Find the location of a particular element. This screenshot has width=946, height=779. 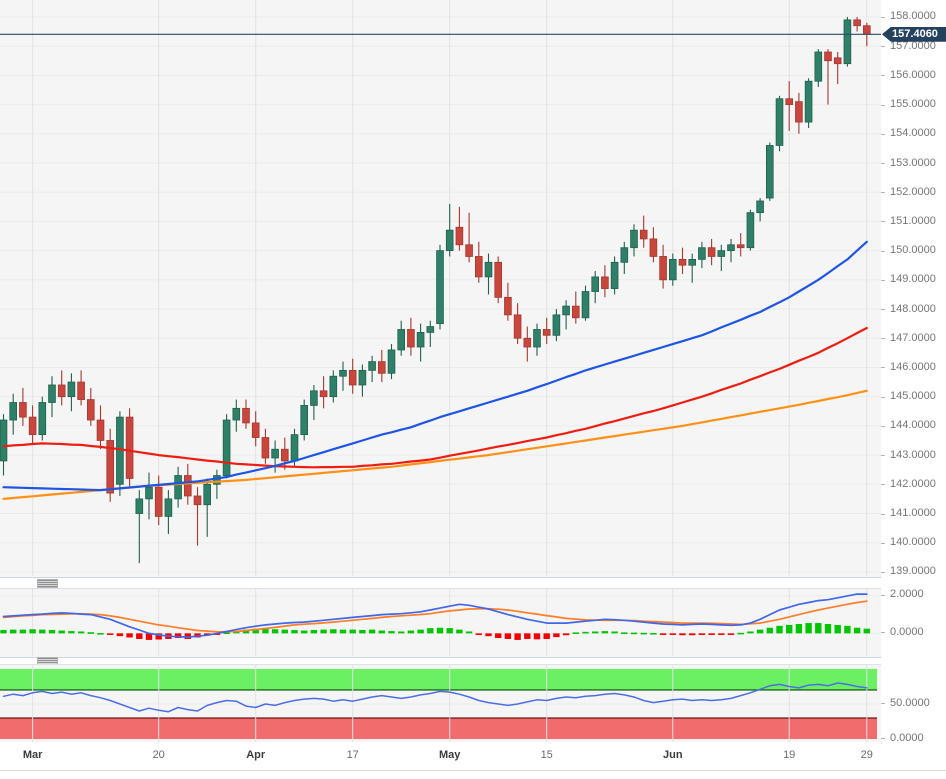

price-axis-label: 50.0000 is located at coordinates (910, 702).